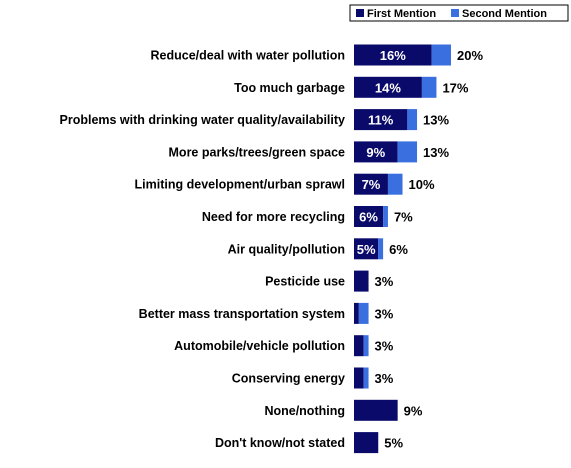 The image size is (571, 468). Describe the element at coordinates (280, 443) in the screenshot. I see `category-label: Don't know/not stated` at that location.